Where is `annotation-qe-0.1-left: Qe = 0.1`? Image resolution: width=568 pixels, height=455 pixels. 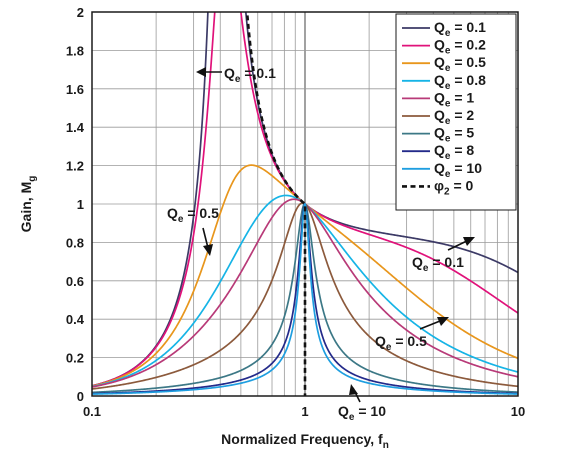 annotation-qe-0.1-left: Qe = 0.1 is located at coordinates (236, 75).